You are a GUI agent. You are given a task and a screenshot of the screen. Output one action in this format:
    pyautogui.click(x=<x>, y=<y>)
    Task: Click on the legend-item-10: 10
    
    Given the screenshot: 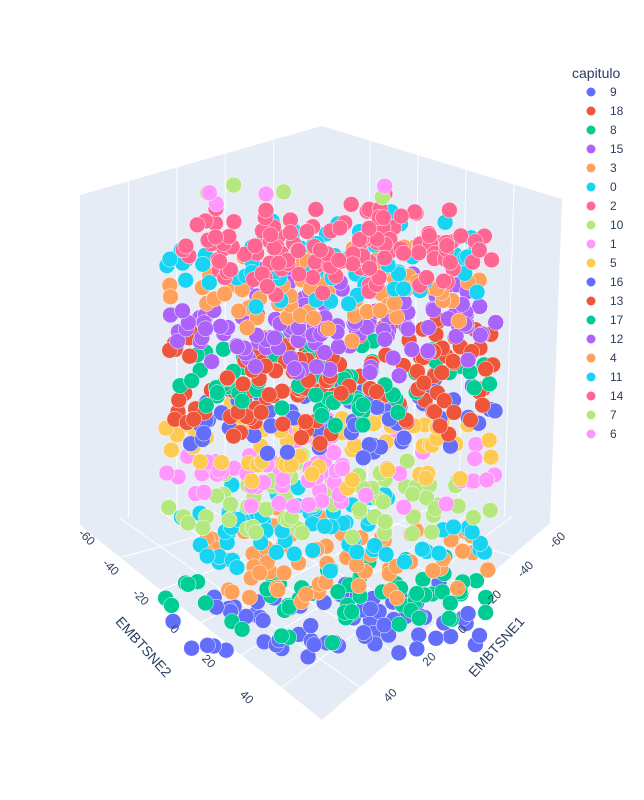 What is the action you would take?
    pyautogui.click(x=605, y=225)
    